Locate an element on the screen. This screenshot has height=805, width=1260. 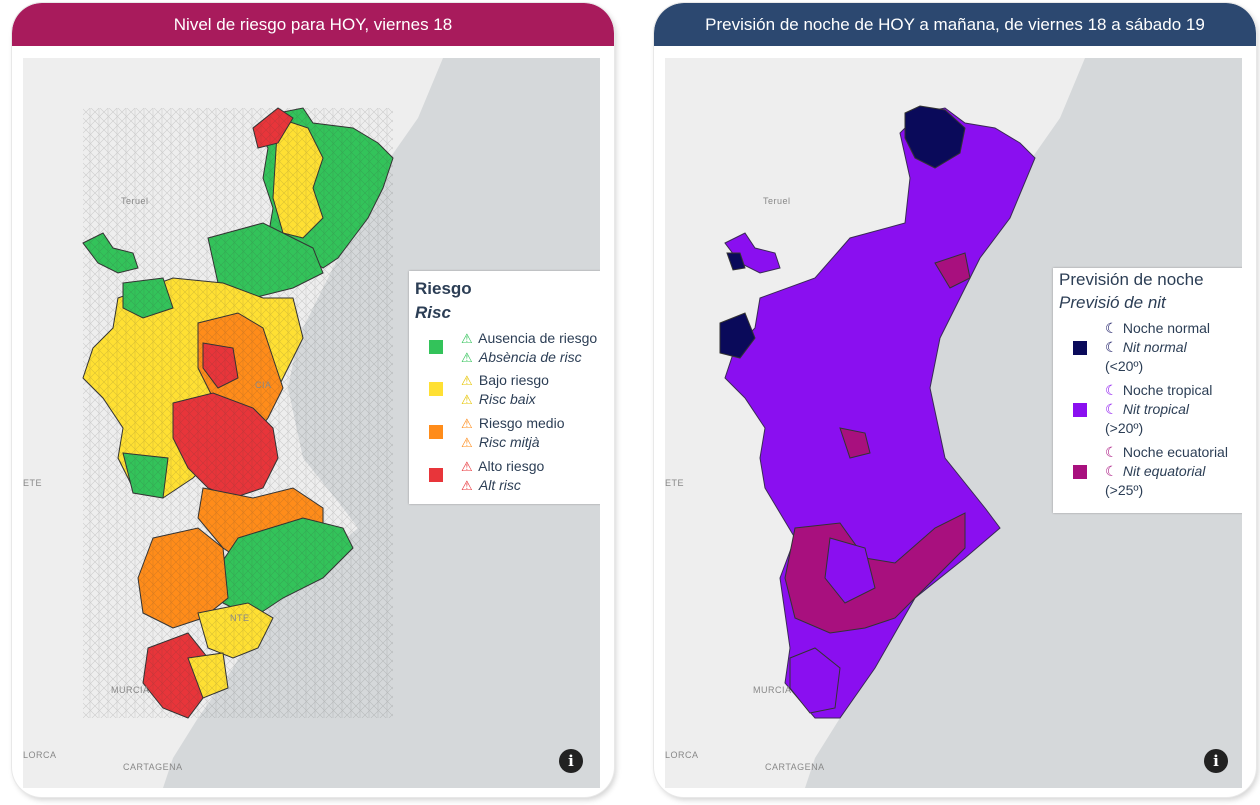
legend-item-normal-night: ☾ Noche normal ☾ Nit normal (<20º) is located at coordinates (1157, 347).